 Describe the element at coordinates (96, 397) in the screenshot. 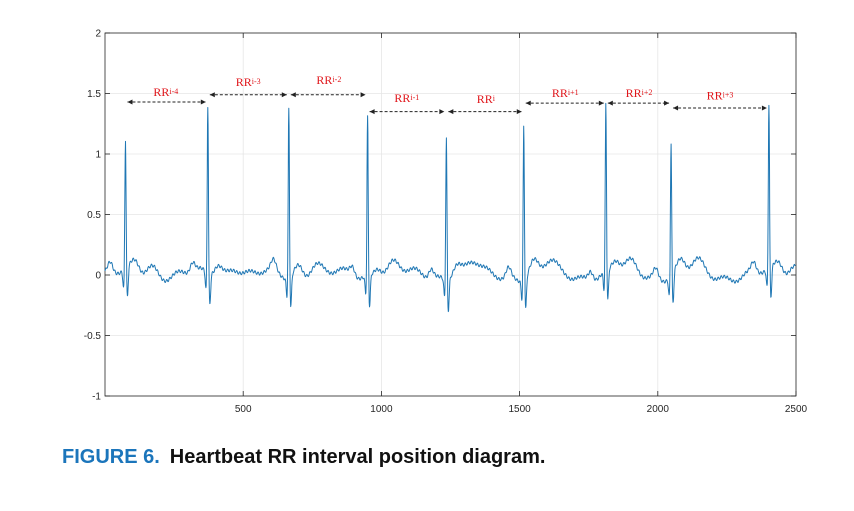

I see `y-tick-label: -1` at that location.